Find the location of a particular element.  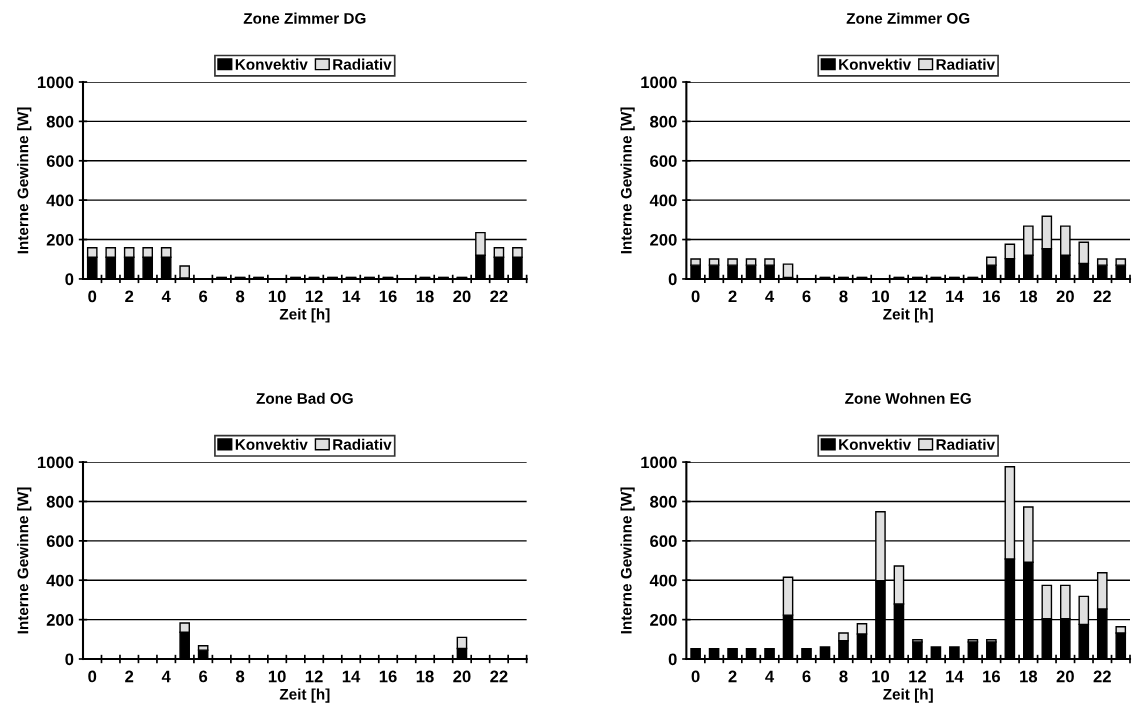

chart-title: Zone Zimmer OG is located at coordinates (908, 18).